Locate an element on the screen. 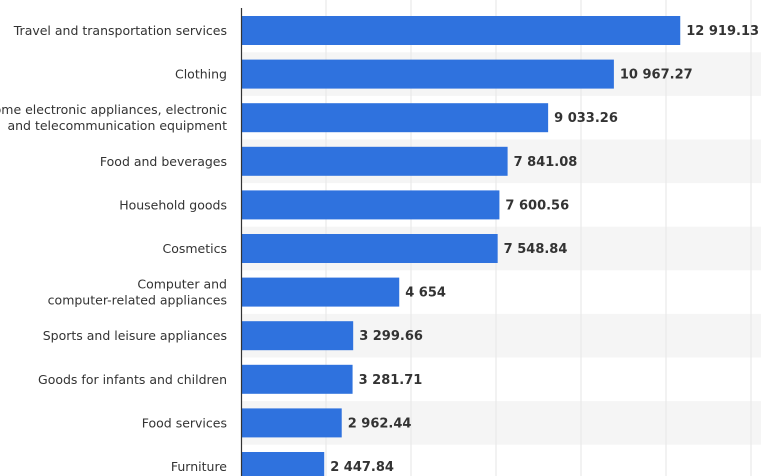 This screenshot has width=761, height=476. category-label: Clothing is located at coordinates (201, 74).